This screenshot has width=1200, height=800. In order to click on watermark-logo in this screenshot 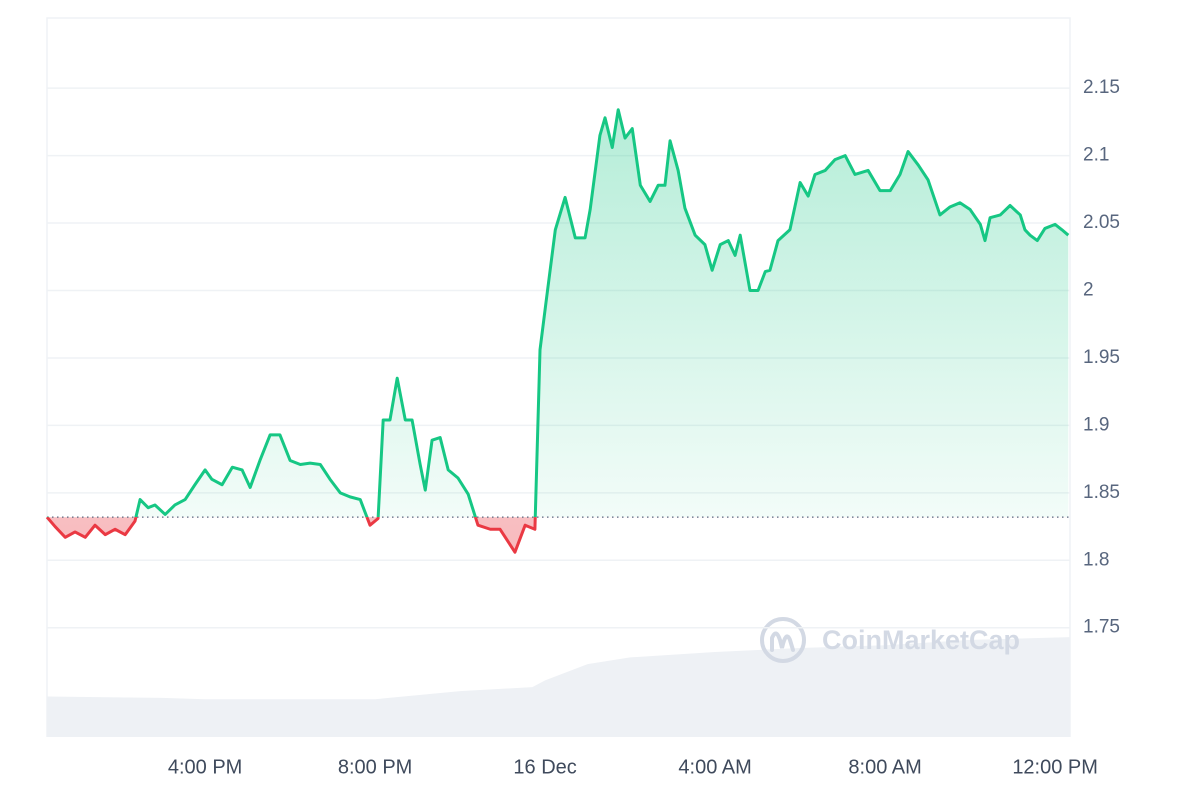, I will do `click(783, 640)`.